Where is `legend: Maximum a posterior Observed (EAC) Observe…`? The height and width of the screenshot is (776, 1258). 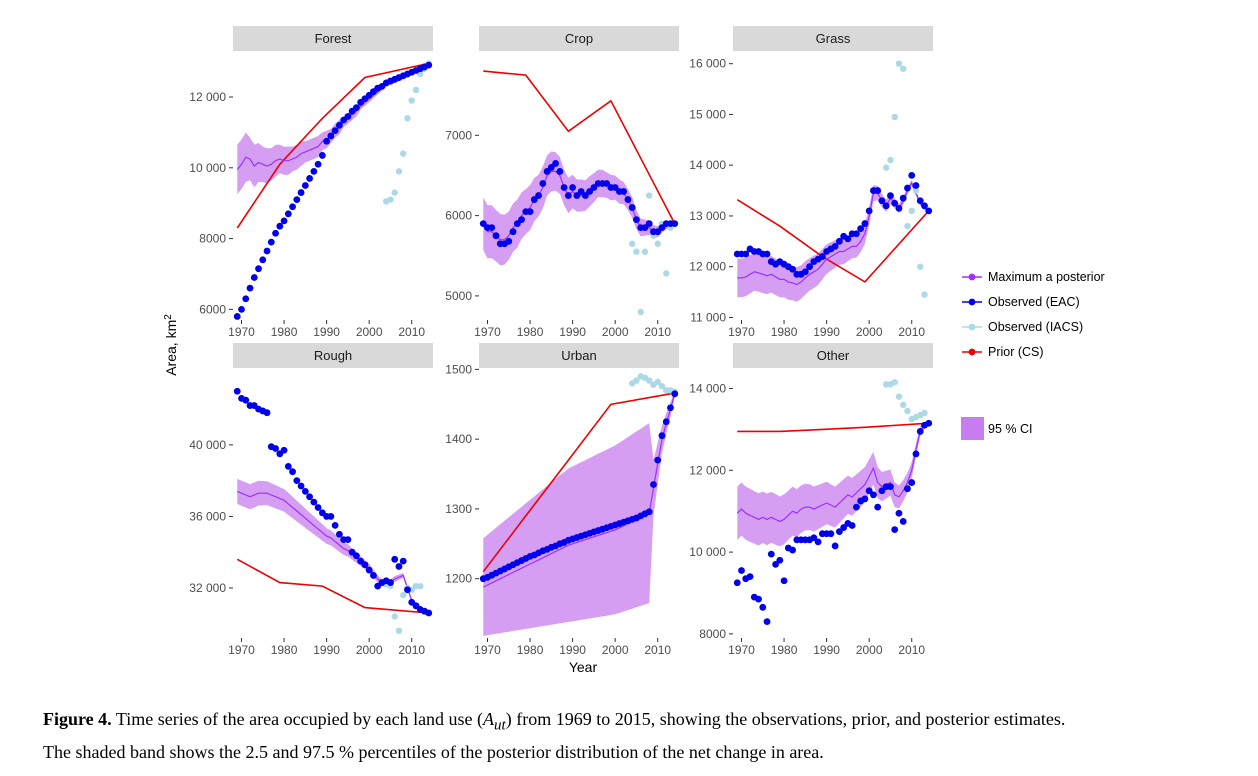
legend: Maximum a posterior Observed (EAC) Observe… is located at coordinates (1033, 355).